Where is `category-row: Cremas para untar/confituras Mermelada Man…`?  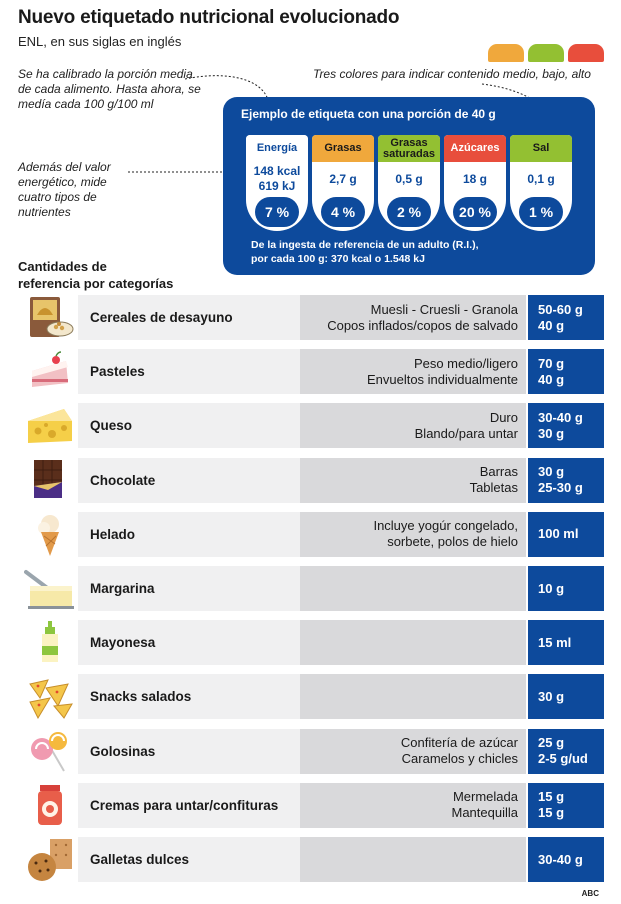 category-row: Cremas para untar/confituras Mermelada Man… is located at coordinates (311, 805).